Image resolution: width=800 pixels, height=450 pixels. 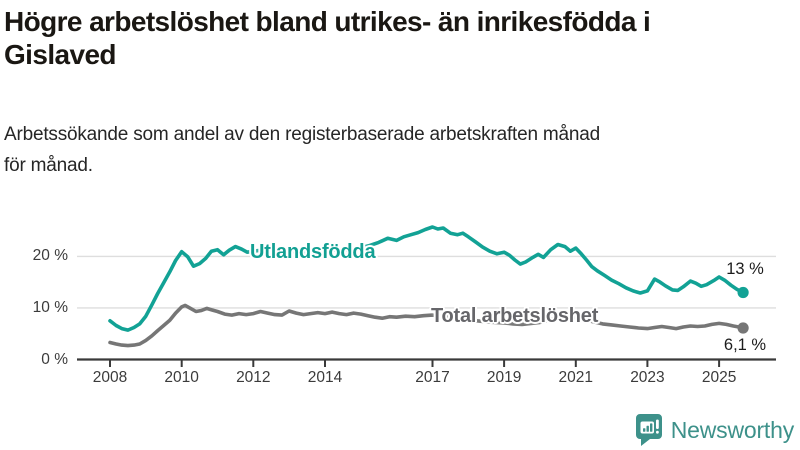 What do you see at coordinates (181, 377) in the screenshot?
I see `x-tick-label: 2010` at bounding box center [181, 377].